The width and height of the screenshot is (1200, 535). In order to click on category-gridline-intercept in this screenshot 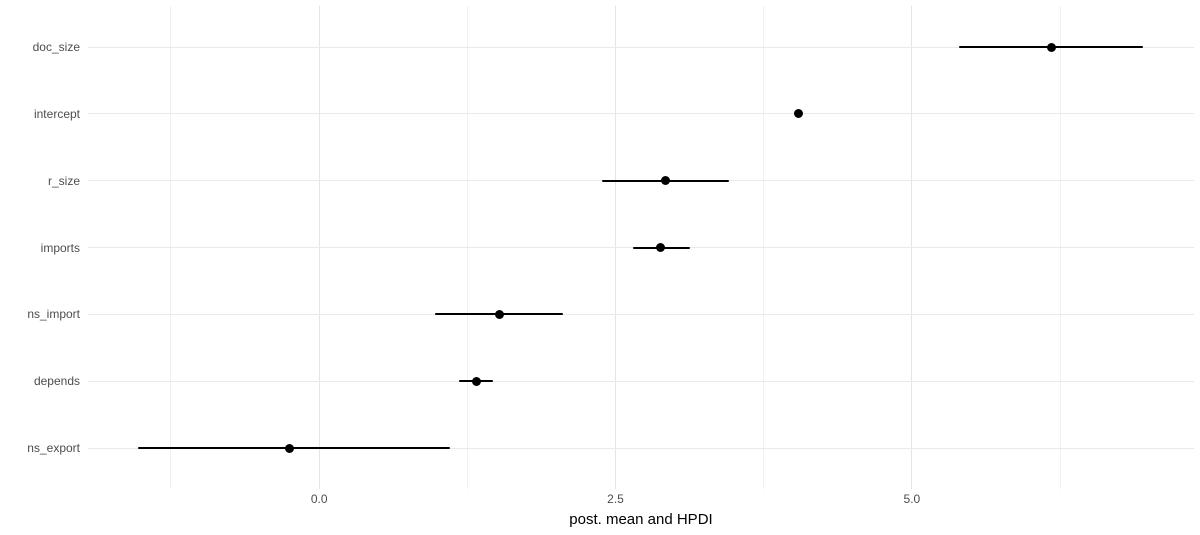, I will do `click(641, 114)`.